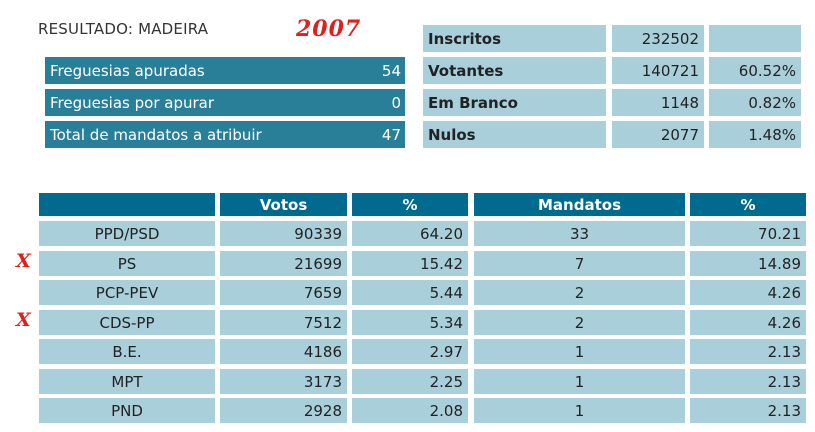  Describe the element at coordinates (127, 233) in the screenshot. I see `cell-party: PPD/PSD` at that location.